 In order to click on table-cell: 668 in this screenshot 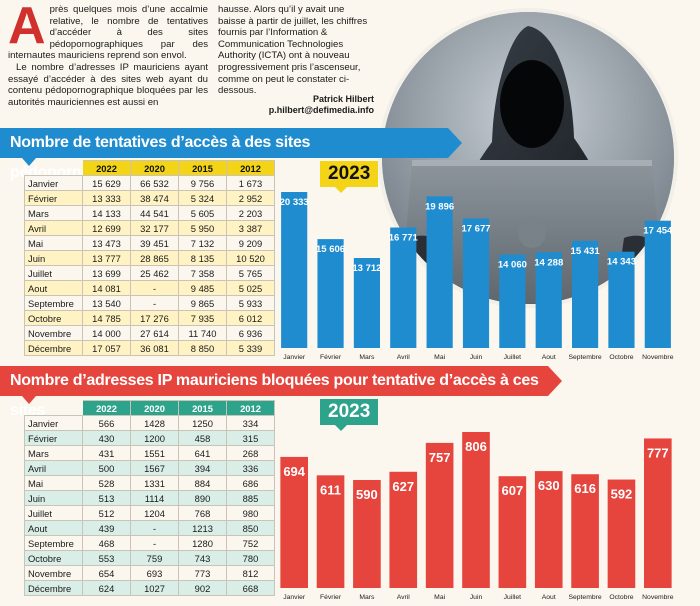, I will do `click(250, 588)`.